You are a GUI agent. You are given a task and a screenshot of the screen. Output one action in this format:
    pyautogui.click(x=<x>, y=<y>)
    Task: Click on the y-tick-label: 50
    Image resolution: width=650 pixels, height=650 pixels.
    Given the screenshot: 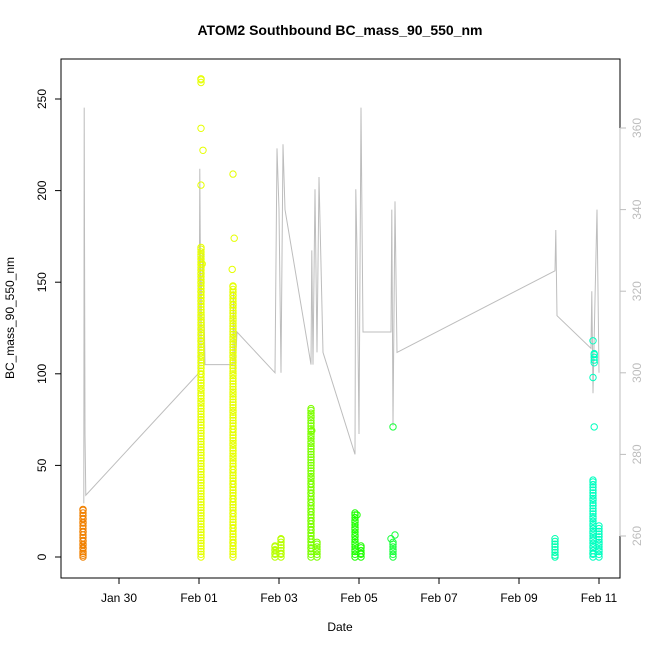 What is the action you would take?
    pyautogui.click(x=42, y=465)
    